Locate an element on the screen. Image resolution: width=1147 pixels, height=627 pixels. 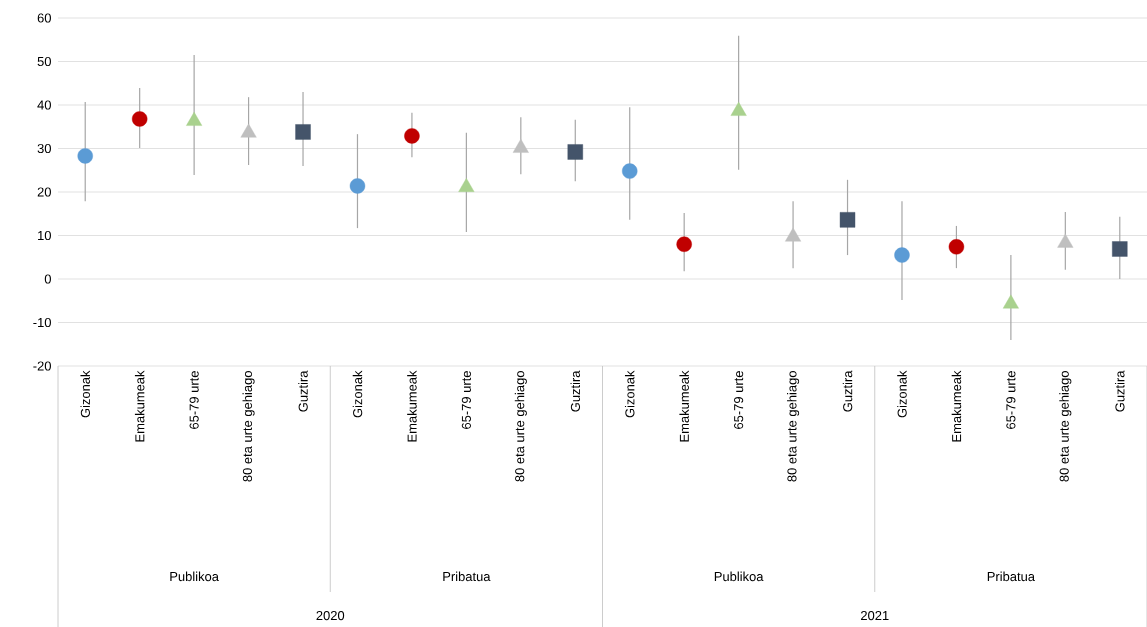
y-tick-label: -20 is located at coordinates (42, 366).